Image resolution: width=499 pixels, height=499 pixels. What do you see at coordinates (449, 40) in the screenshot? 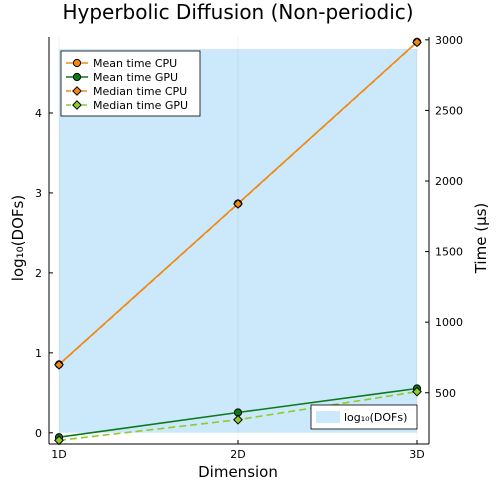
I see `right-tick-label: 3000` at bounding box center [449, 40].